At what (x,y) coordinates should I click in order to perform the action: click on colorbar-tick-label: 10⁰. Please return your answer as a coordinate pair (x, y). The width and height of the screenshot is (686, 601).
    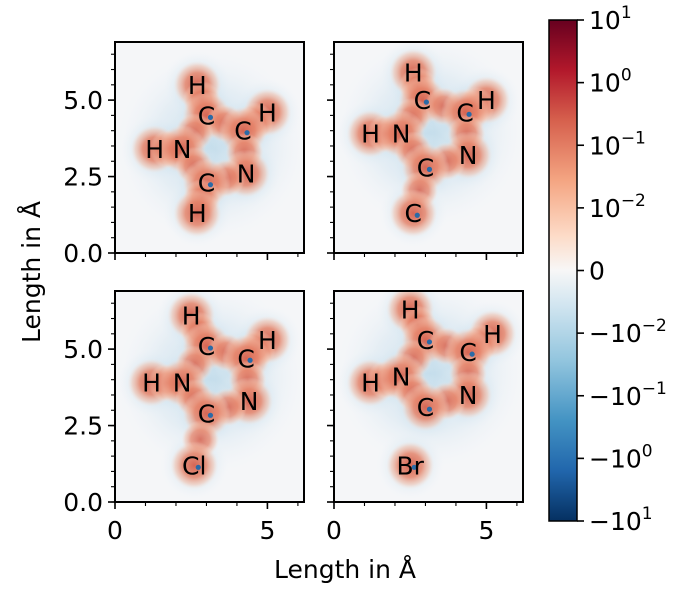
    Looking at the image, I should click on (610, 82).